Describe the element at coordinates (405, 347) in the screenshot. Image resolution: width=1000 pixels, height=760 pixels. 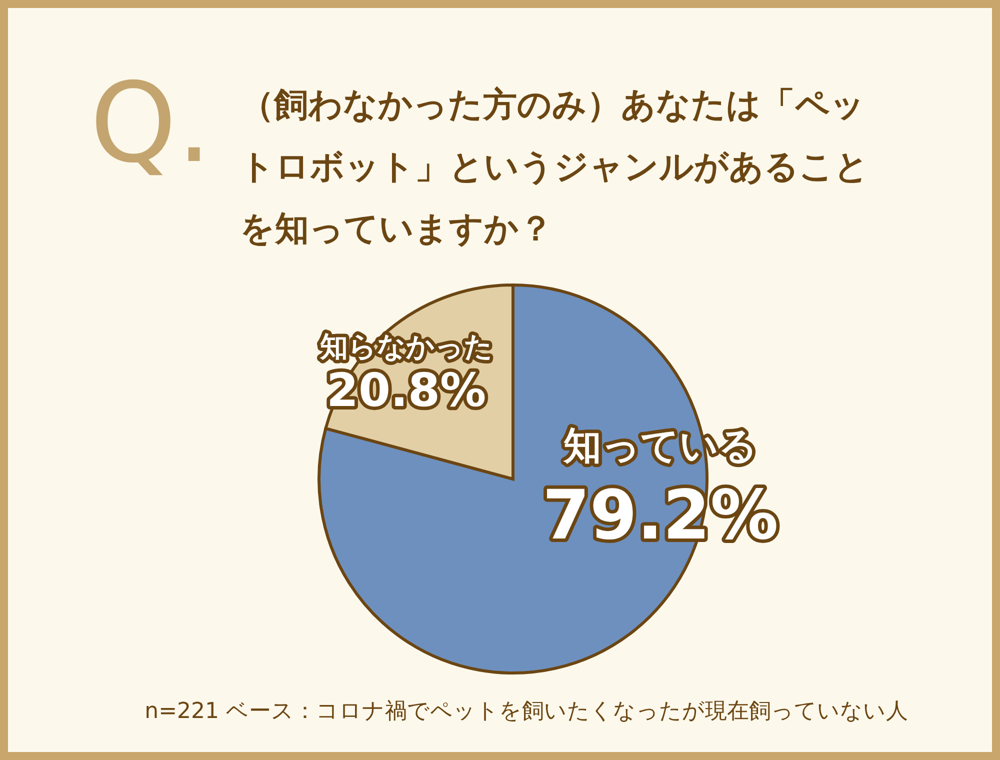
I see `slice-label: 知らなかった` at that location.